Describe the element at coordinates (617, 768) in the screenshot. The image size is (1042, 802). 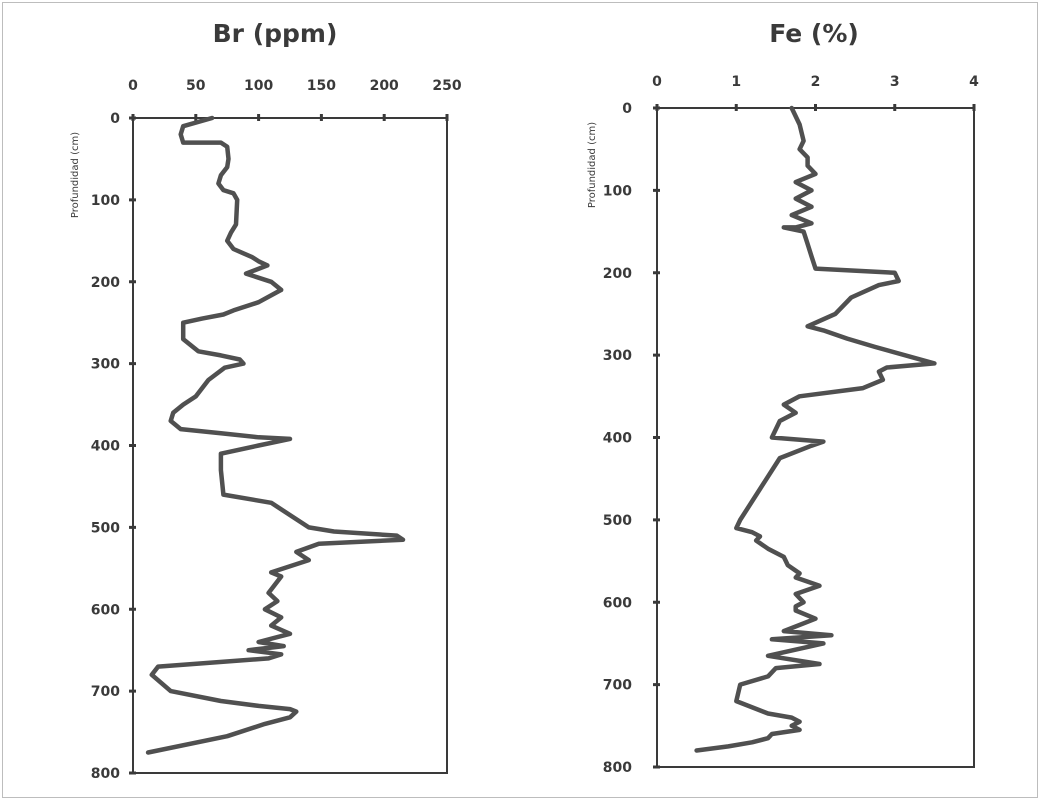
I see `fe-y-tick-label: 800` at that location.